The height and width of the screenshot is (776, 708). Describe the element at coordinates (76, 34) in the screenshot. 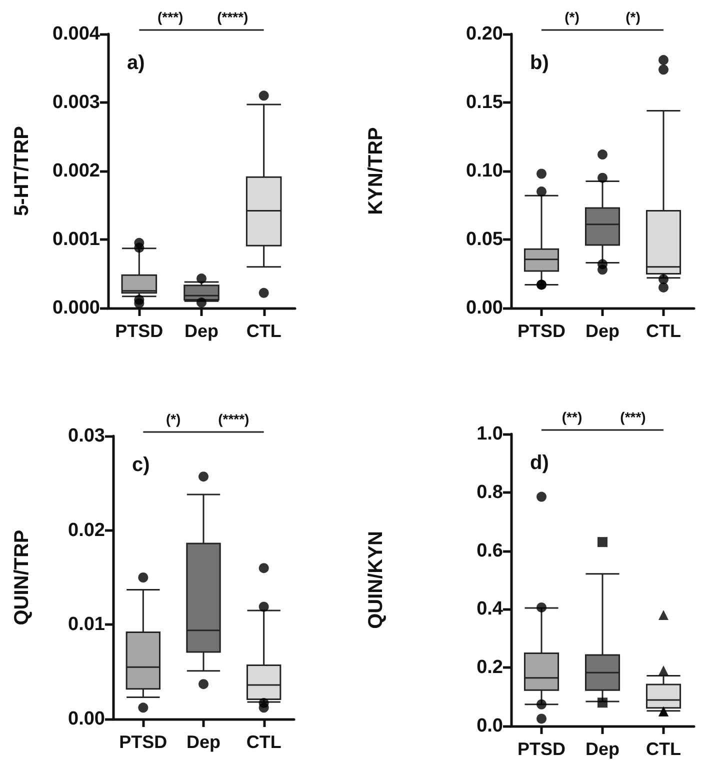

I see `y-tick-label: 0.004` at that location.